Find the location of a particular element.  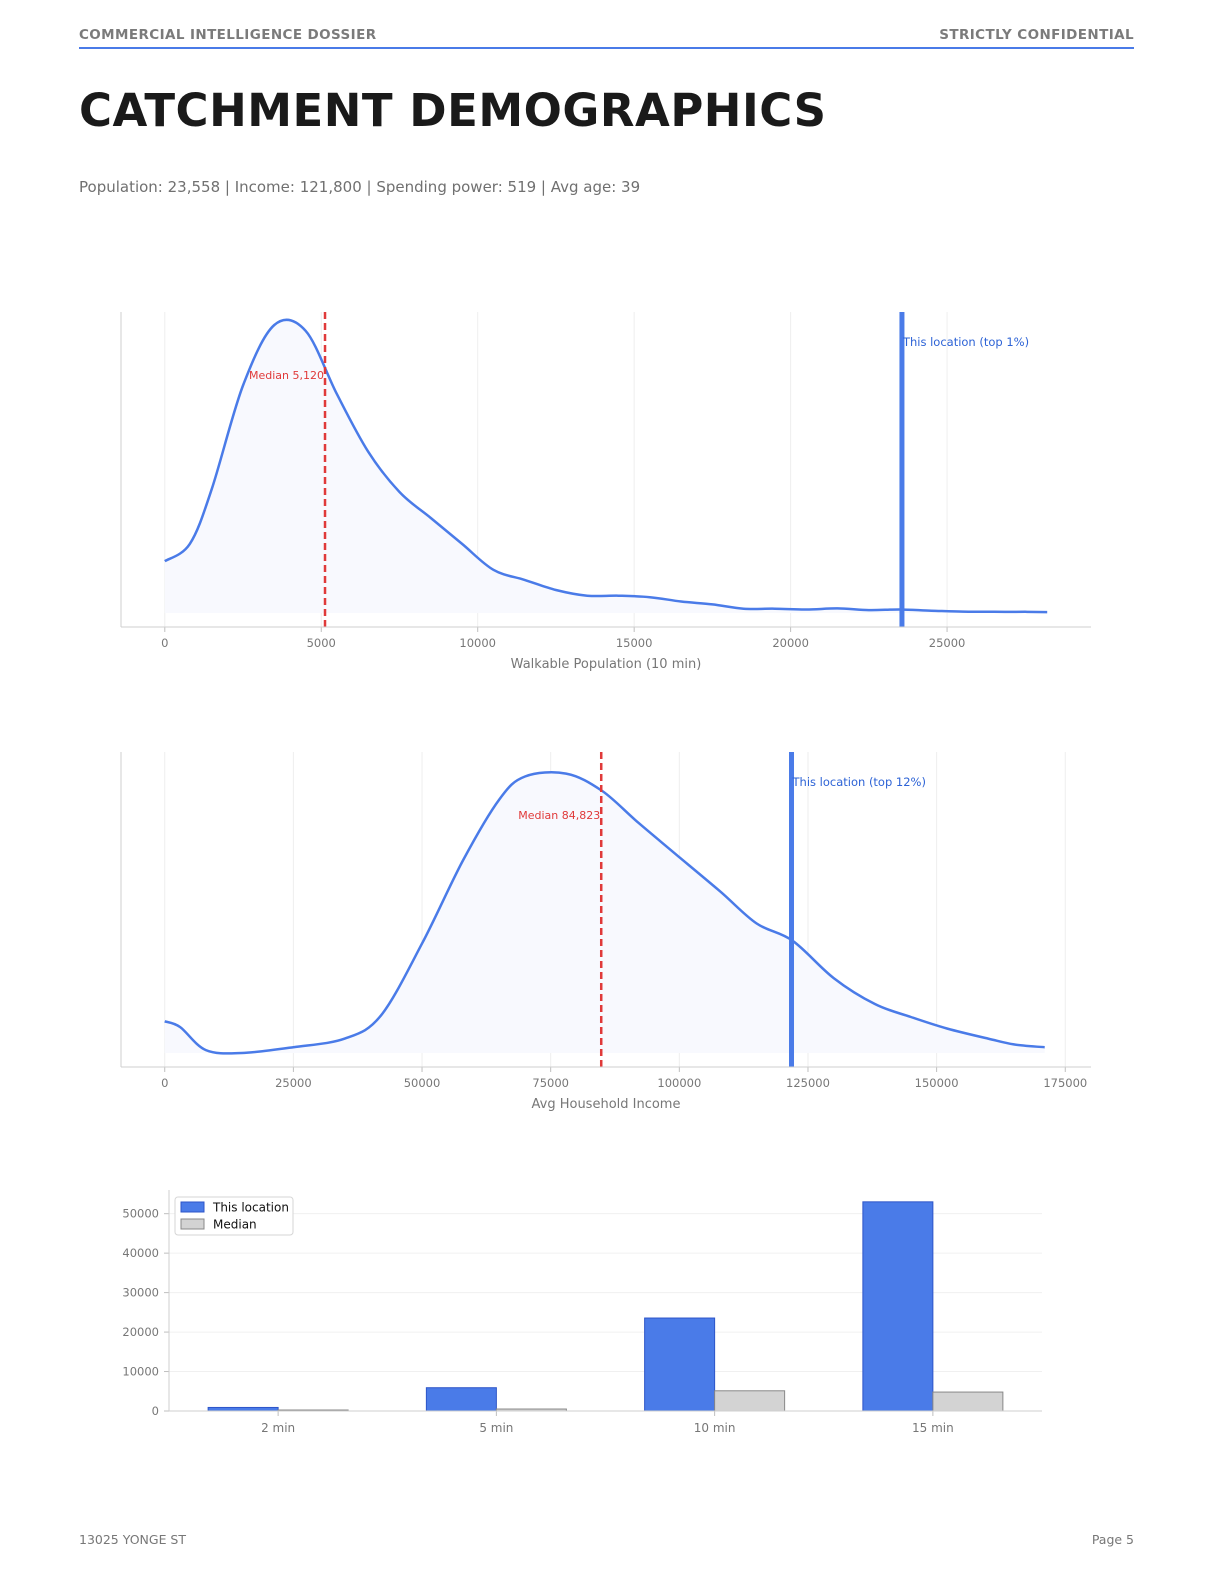

x-axis: 2 min 5 min 10 min 15 min is located at coordinates (605, 1422).